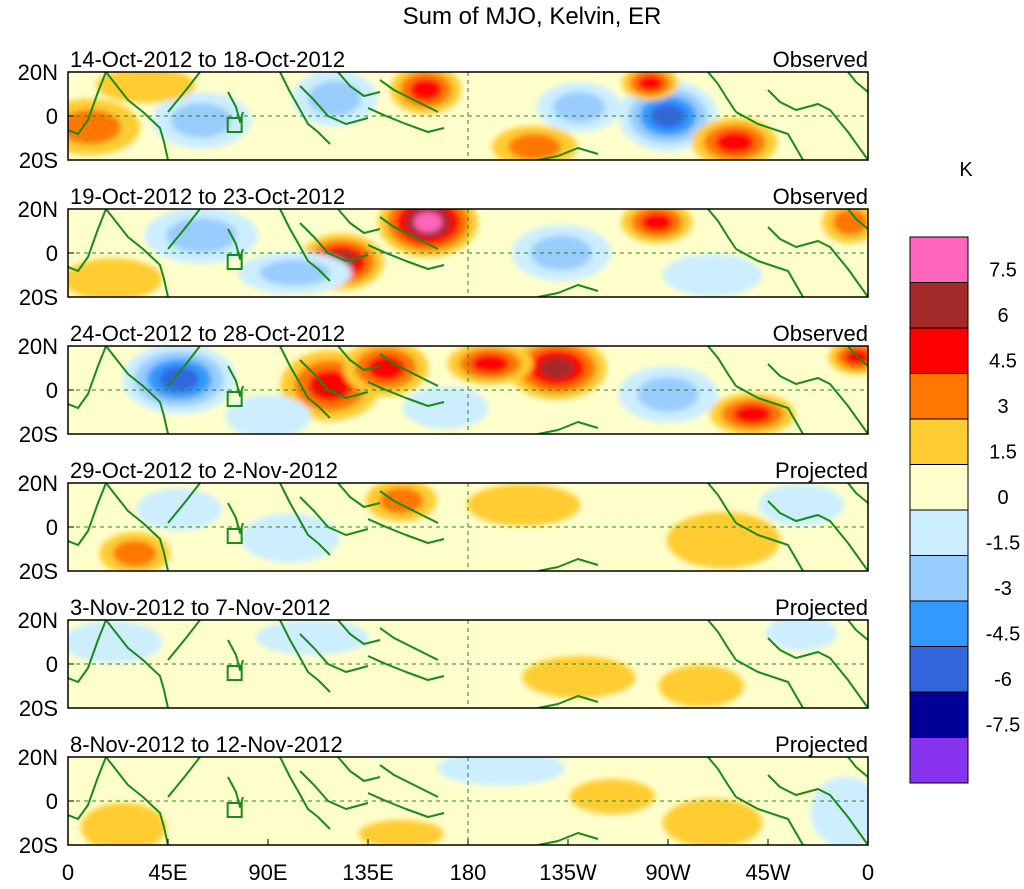  What do you see at coordinates (1003, 726) in the screenshot?
I see `colorbar-level-label: -7.5` at bounding box center [1003, 726].